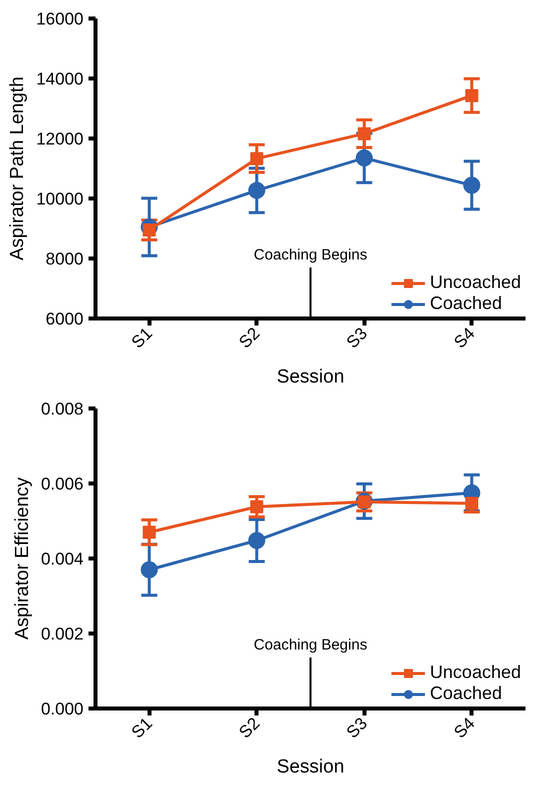  Describe the element at coordinates (60, 19) in the screenshot. I see `y-tick-label: 16000` at that location.